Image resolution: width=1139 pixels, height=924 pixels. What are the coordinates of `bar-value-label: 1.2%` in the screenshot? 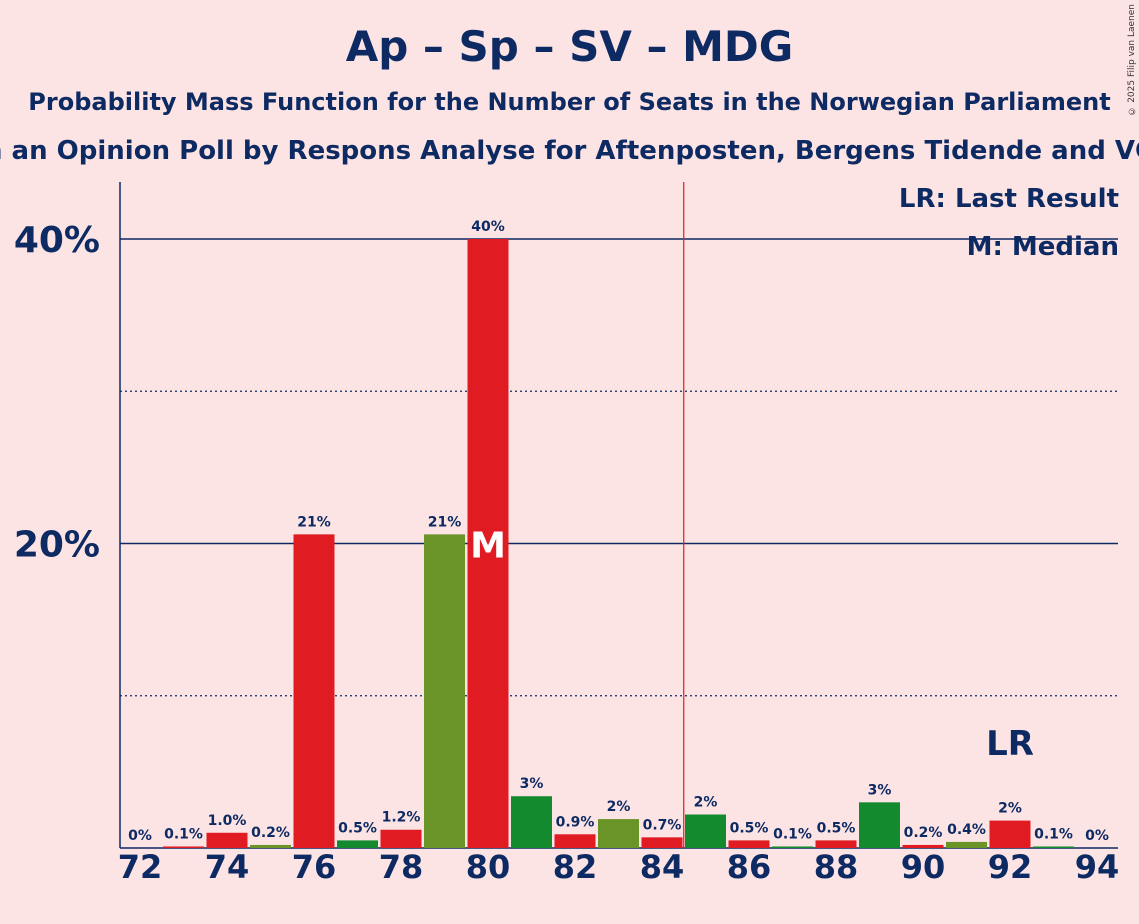 It's located at (401, 818).